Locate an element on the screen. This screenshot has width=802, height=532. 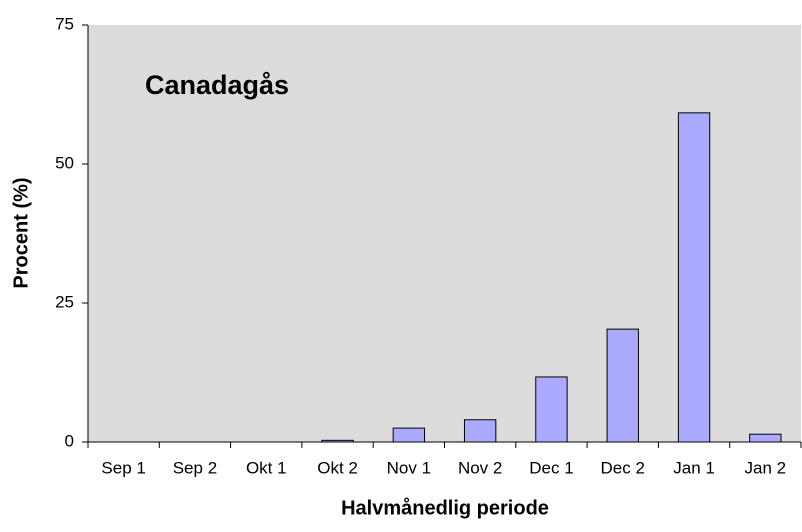
x-tick-label: Dec 2 is located at coordinates (623, 467).